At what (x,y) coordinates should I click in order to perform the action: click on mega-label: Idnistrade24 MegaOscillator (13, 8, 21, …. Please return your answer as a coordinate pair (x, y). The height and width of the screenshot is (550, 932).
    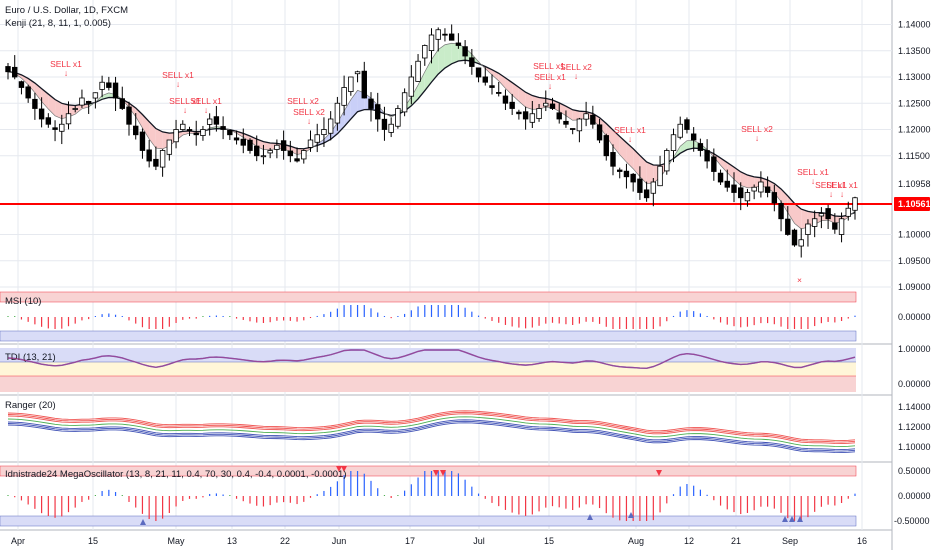
    Looking at the image, I should click on (176, 474).